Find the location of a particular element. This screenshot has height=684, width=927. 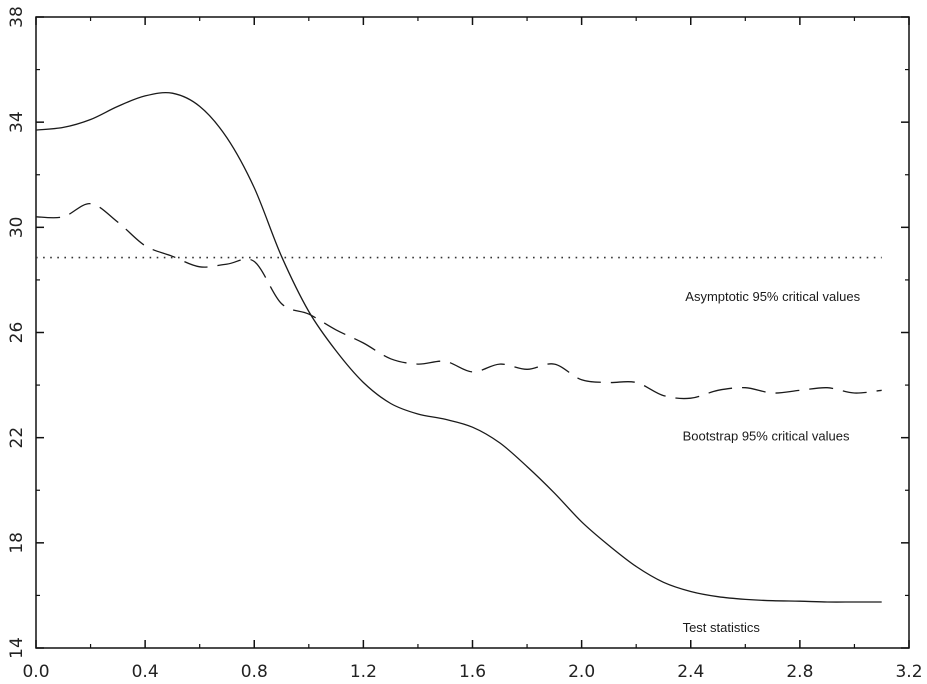

y-tick-label: 30 is located at coordinates (17, 228).